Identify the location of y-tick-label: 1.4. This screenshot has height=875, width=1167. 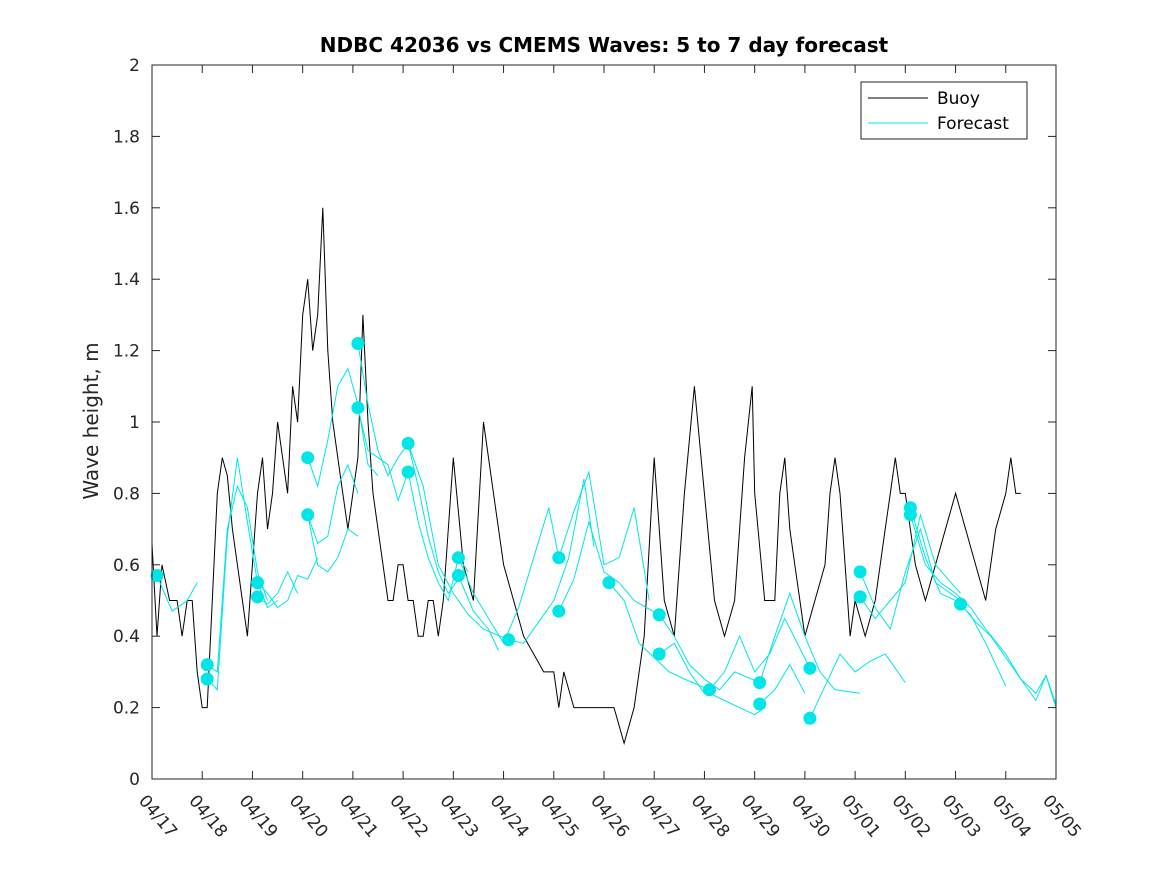
(126, 280).